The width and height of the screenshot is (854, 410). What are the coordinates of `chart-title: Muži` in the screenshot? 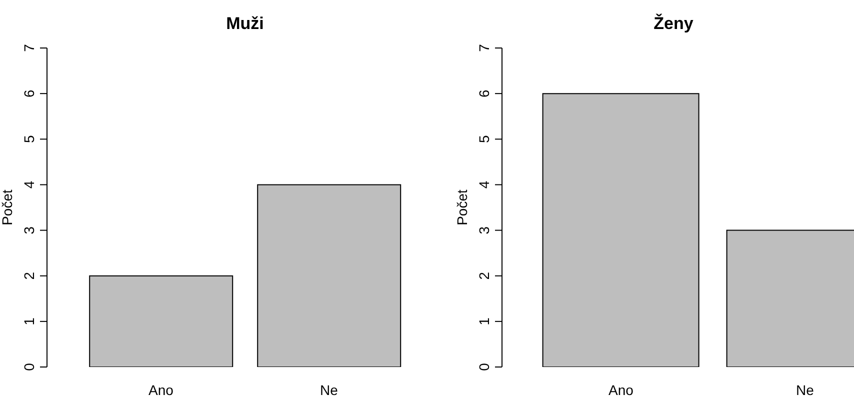 It's located at (245, 24).